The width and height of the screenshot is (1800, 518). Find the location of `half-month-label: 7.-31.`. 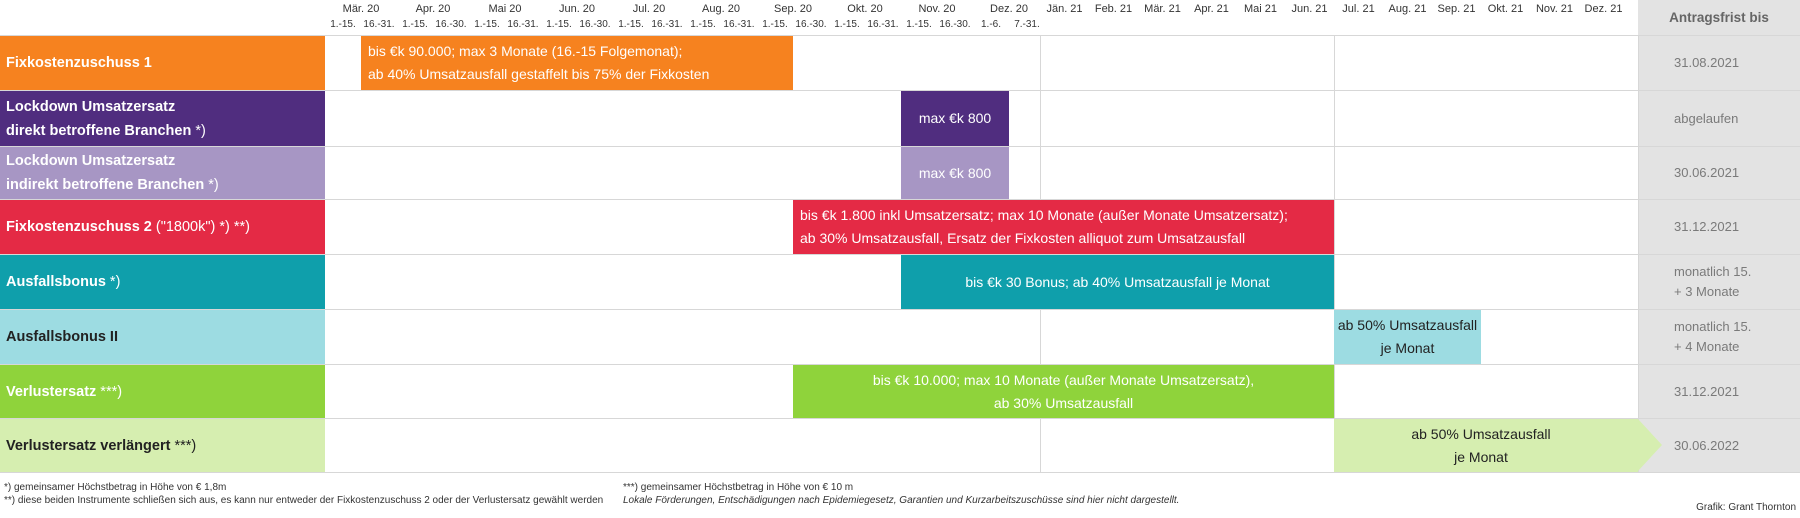

half-month-label: 7.-31. is located at coordinates (1027, 24).